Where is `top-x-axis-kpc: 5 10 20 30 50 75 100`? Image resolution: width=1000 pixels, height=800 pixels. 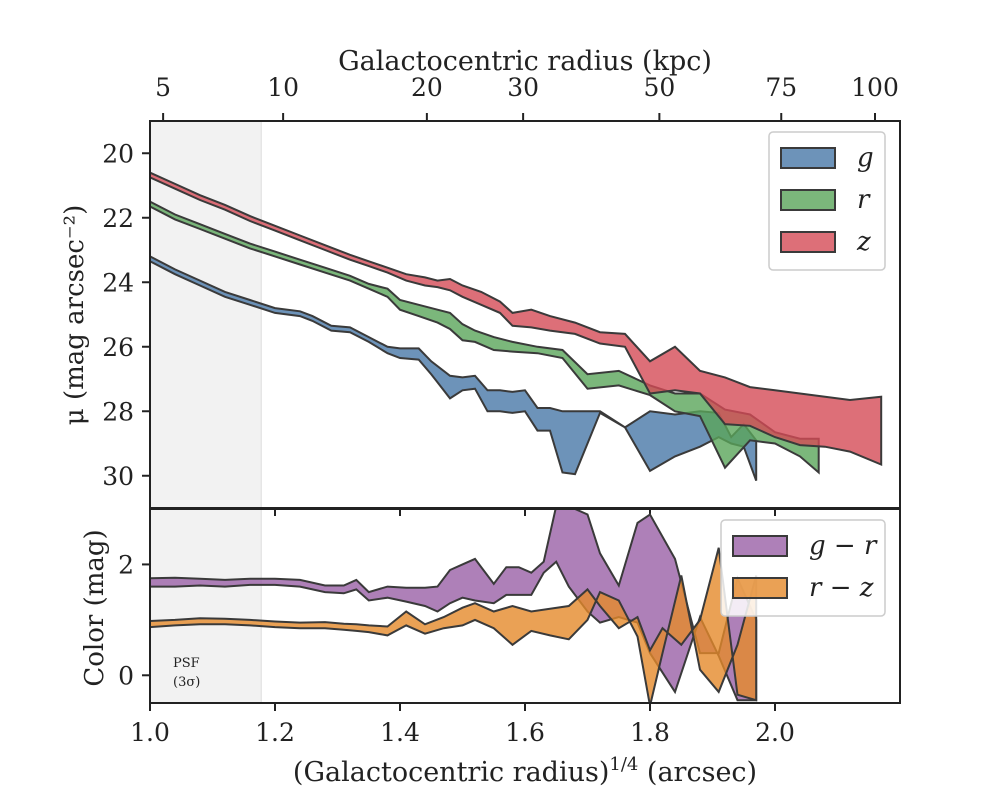
top-x-axis-kpc: 5 10 20 30 50 75 100 is located at coordinates (527, 97).